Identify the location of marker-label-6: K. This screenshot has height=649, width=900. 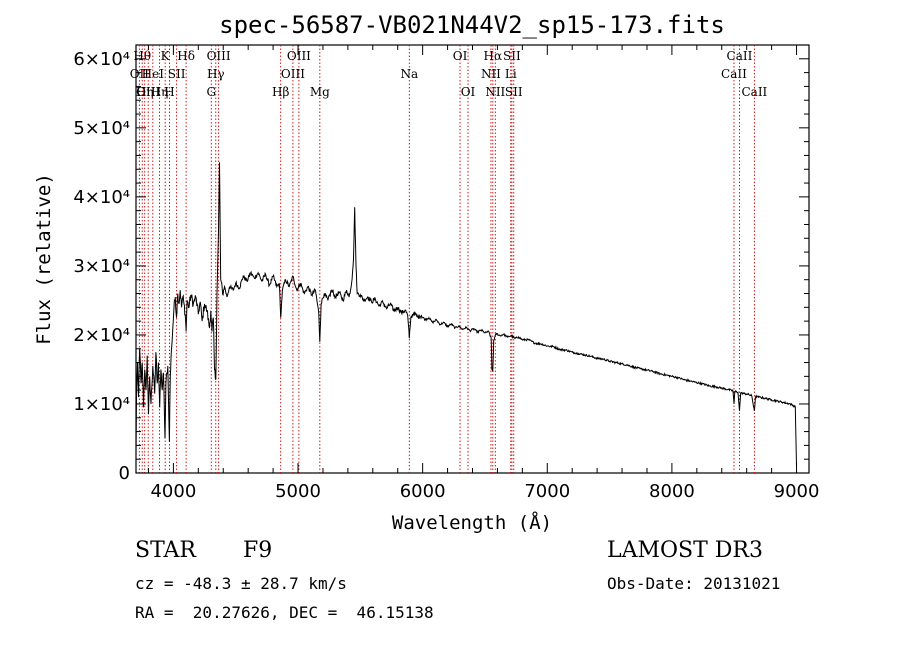
(166, 56).